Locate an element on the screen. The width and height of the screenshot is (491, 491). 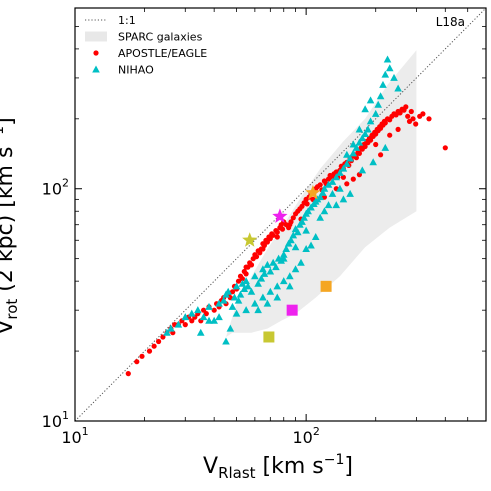
legend-label: NIHAO is located at coordinates (136, 70).